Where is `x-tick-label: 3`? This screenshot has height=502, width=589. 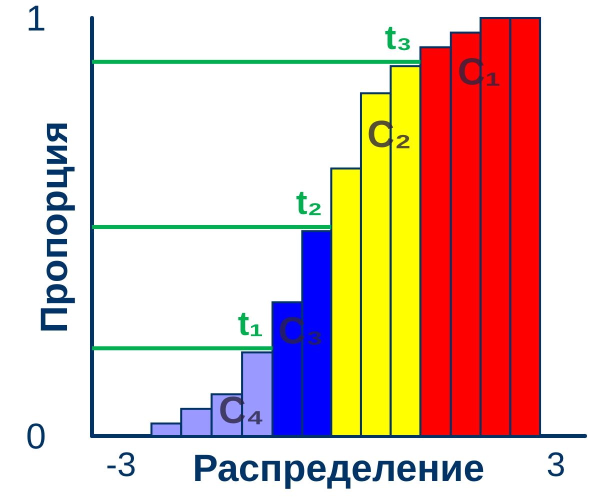
x-tick-label: 3 is located at coordinates (556, 465).